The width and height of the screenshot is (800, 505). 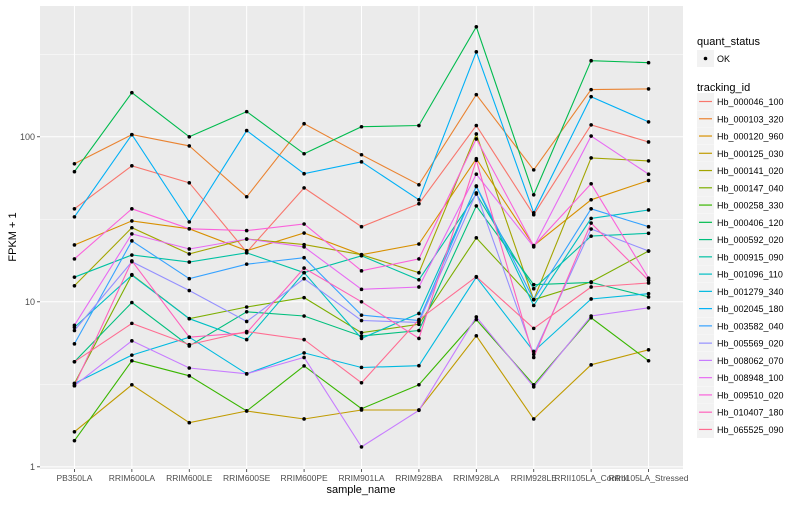 I want to click on legend-label: Hb_000120_960, so click(x=750, y=137).